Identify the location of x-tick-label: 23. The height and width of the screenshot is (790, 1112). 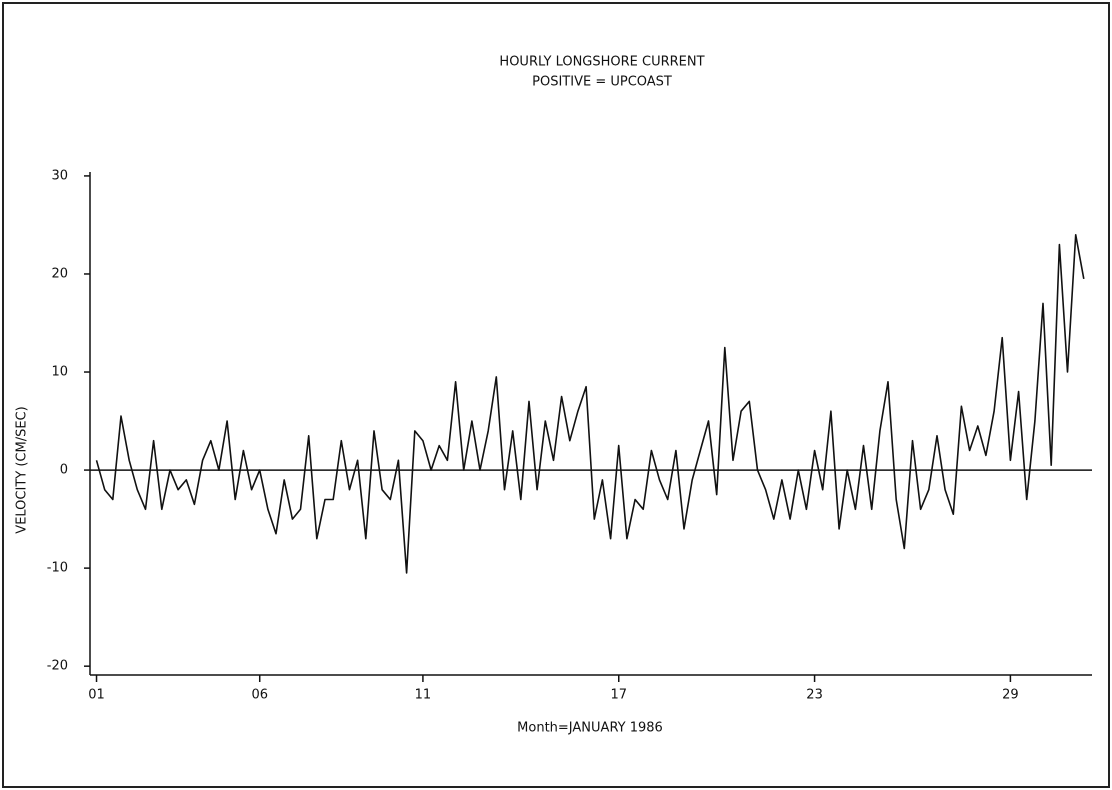
(814, 695).